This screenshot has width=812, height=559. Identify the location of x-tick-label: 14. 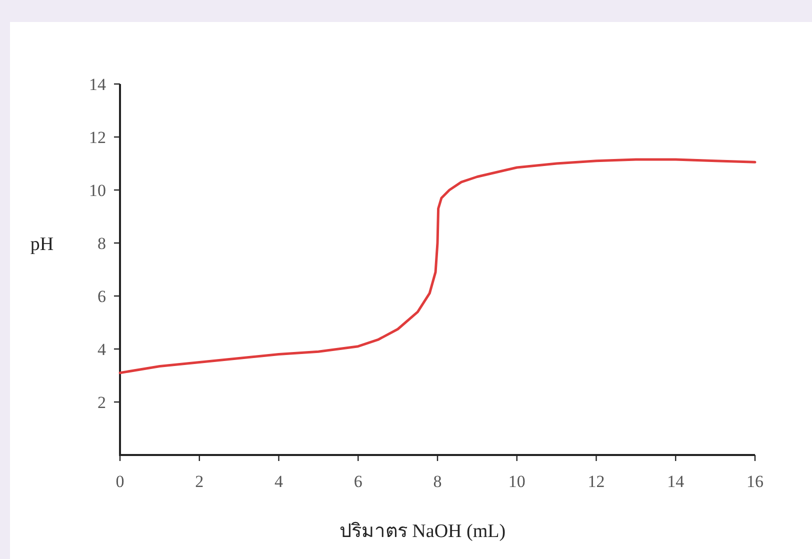
(676, 481).